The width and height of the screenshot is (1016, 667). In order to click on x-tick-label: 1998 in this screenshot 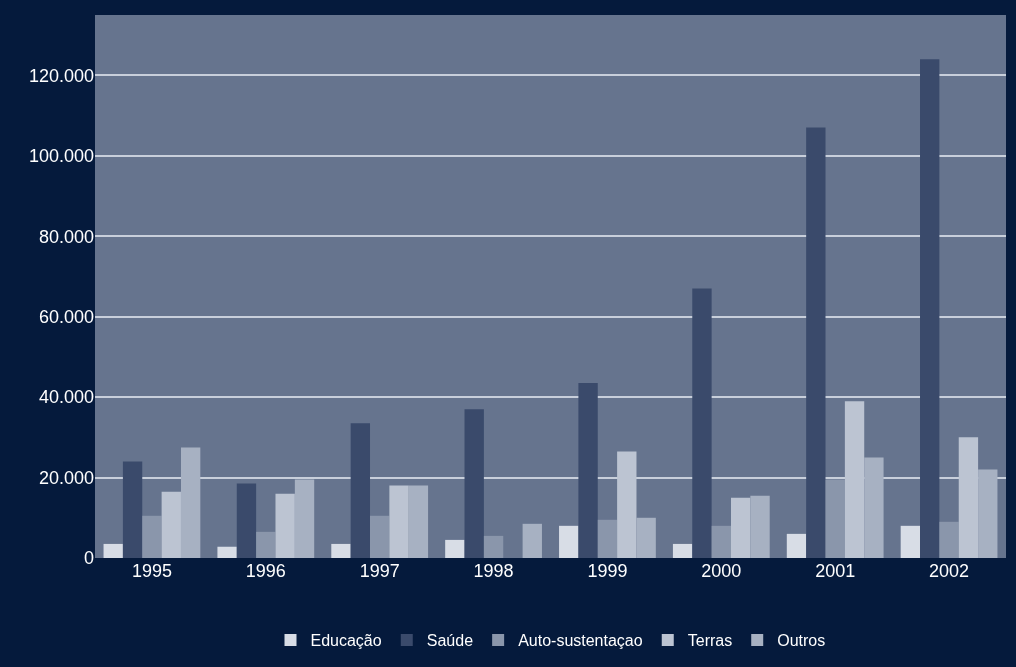, I will do `click(493, 571)`.